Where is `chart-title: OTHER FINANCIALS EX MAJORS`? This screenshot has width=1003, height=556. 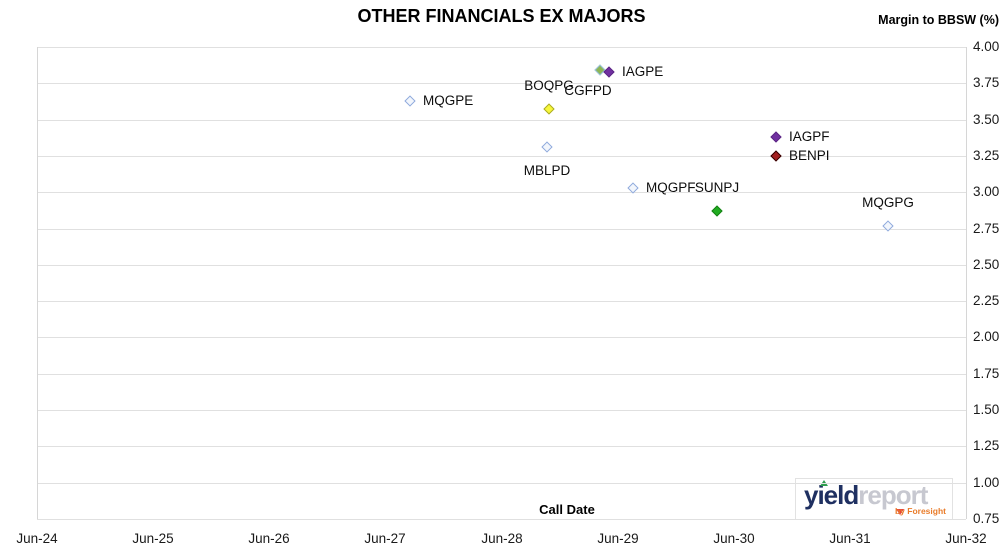
chart-title: OTHER FINANCIALS EX MAJORS is located at coordinates (501, 16).